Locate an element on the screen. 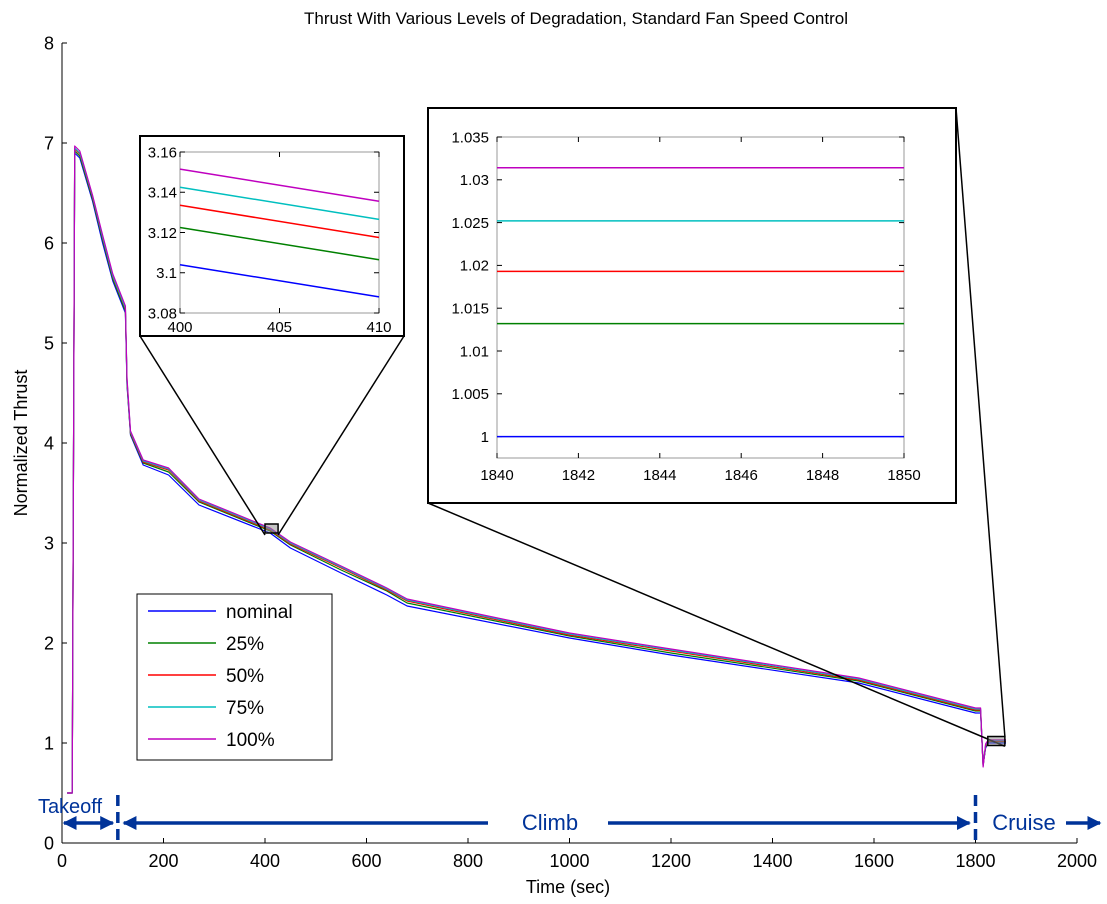 Image resolution: width=1107 pixels, height=904 pixels. inset-1-y-tick-label: 3.14 is located at coordinates (162, 193).